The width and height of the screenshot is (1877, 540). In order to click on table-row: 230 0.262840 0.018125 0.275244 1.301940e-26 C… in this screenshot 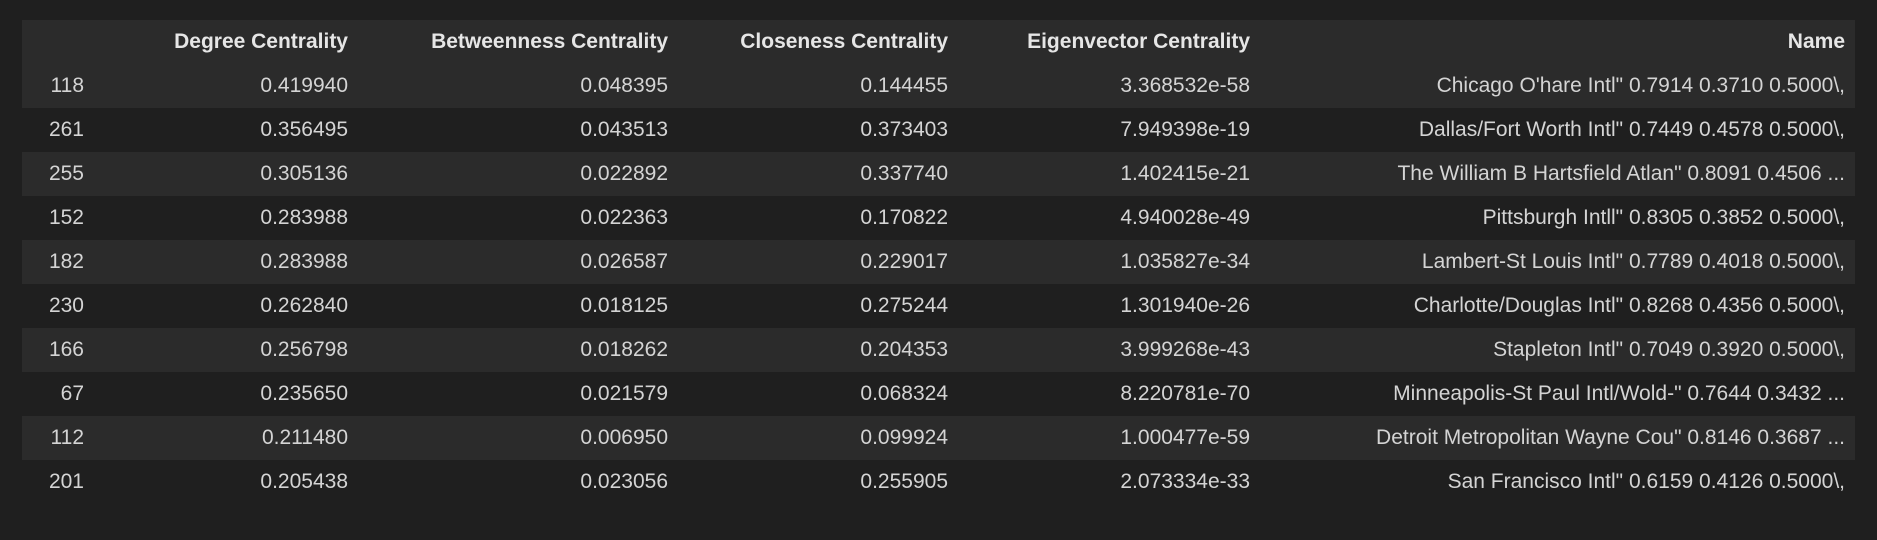, I will do `click(938, 306)`.